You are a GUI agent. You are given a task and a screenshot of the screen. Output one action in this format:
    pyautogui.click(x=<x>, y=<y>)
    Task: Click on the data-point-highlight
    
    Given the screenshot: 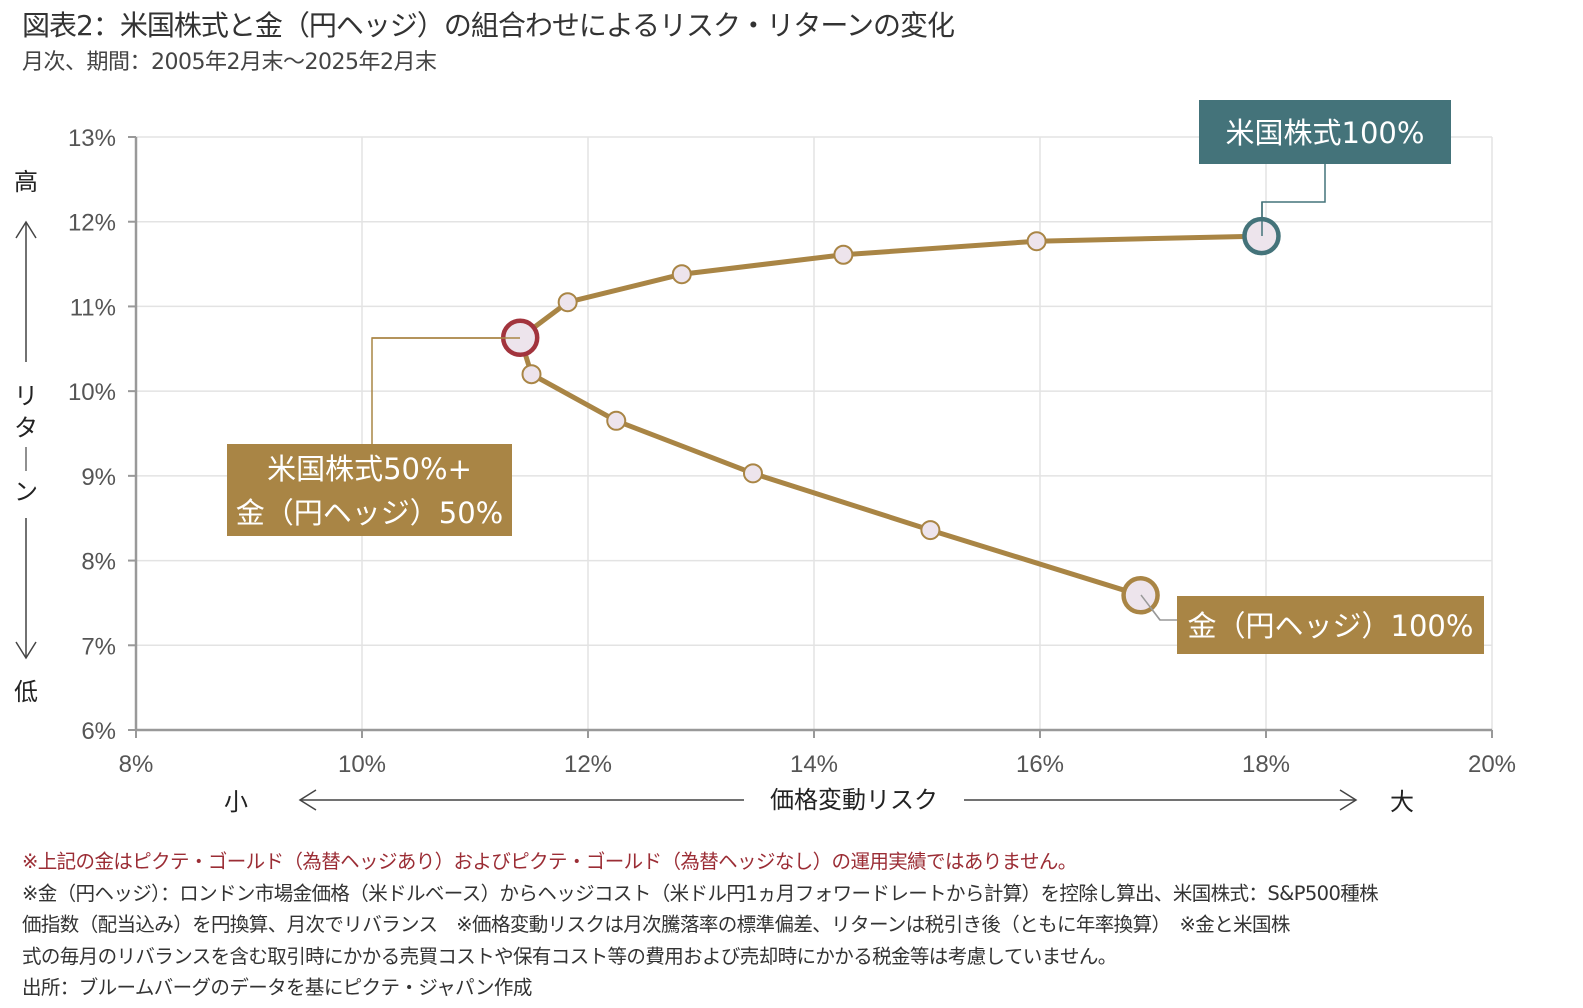 What is the action you would take?
    pyautogui.click(x=1140, y=595)
    